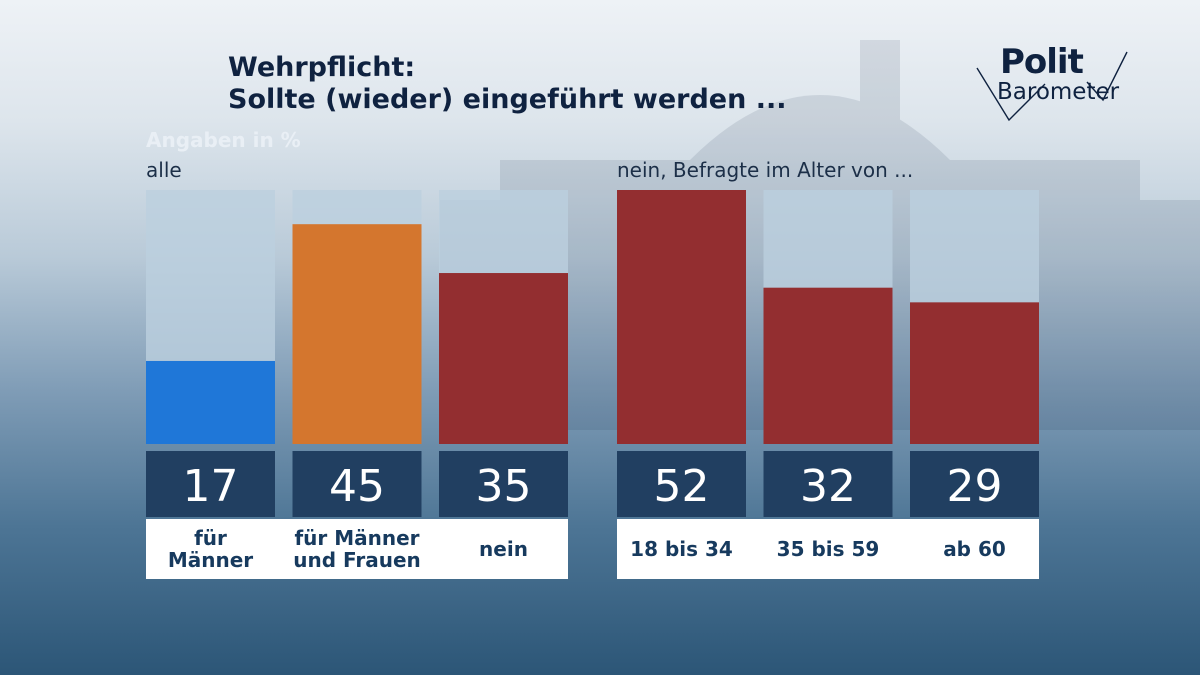 This screenshot has width=1200, height=675. Describe the element at coordinates (1058, 92) in the screenshot. I see `logo-text-barometer: Barometer` at that location.